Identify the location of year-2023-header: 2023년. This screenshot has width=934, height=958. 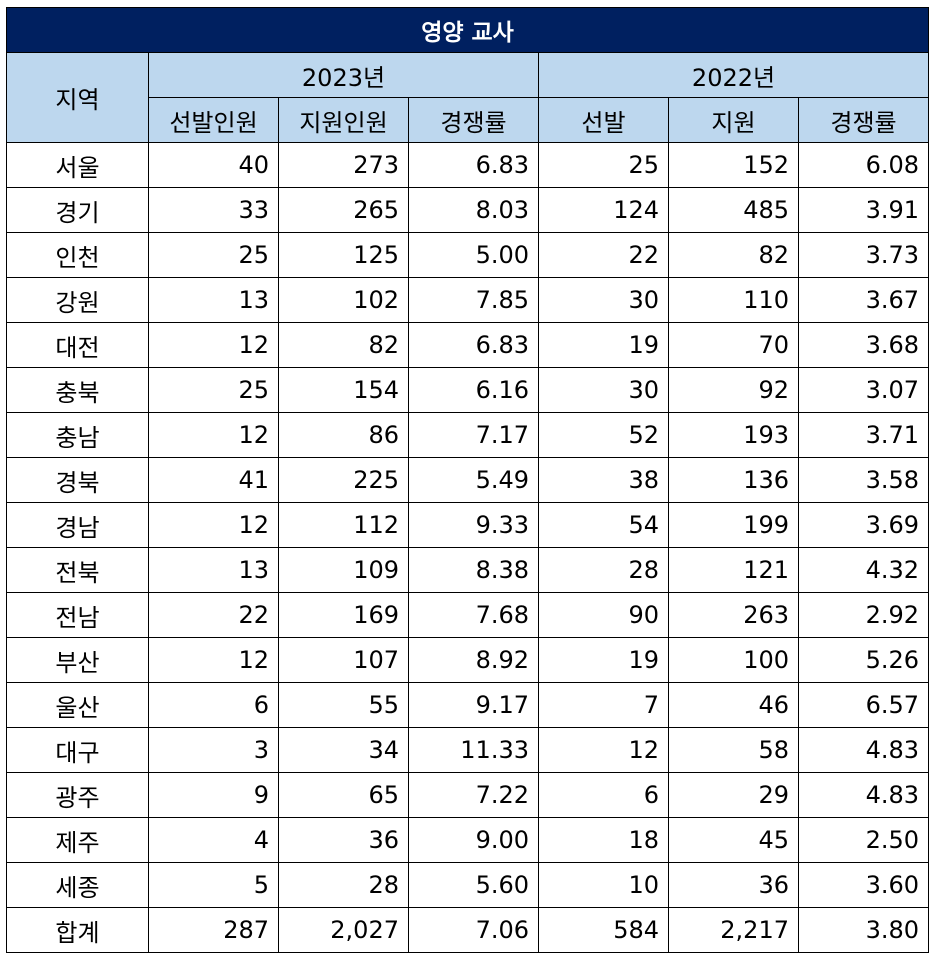
(343, 75).